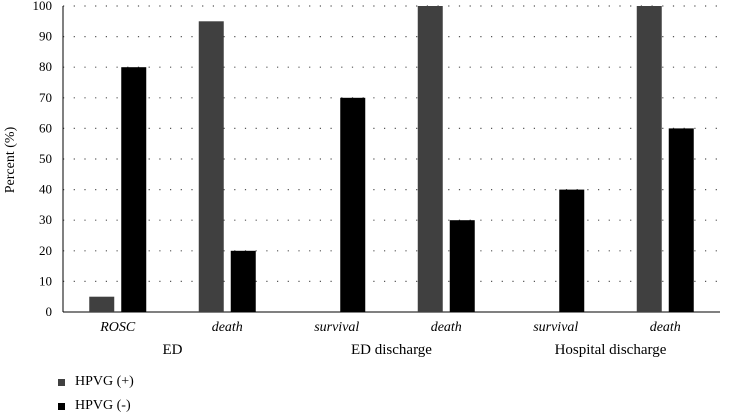 The height and width of the screenshot is (415, 730). Describe the element at coordinates (45, 36) in the screenshot. I see `y-tick-label: 90` at that location.